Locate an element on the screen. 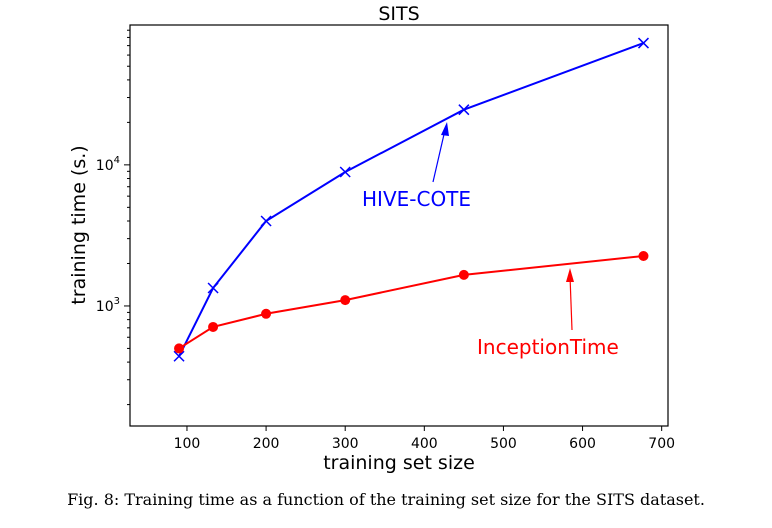 This screenshot has width=772, height=528. x-tick-label: 700 is located at coordinates (661, 444).